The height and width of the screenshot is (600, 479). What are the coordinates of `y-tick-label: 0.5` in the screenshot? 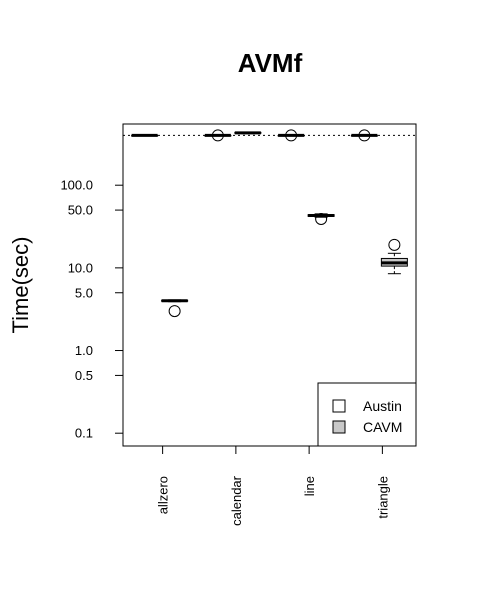 It's located at (84, 375).